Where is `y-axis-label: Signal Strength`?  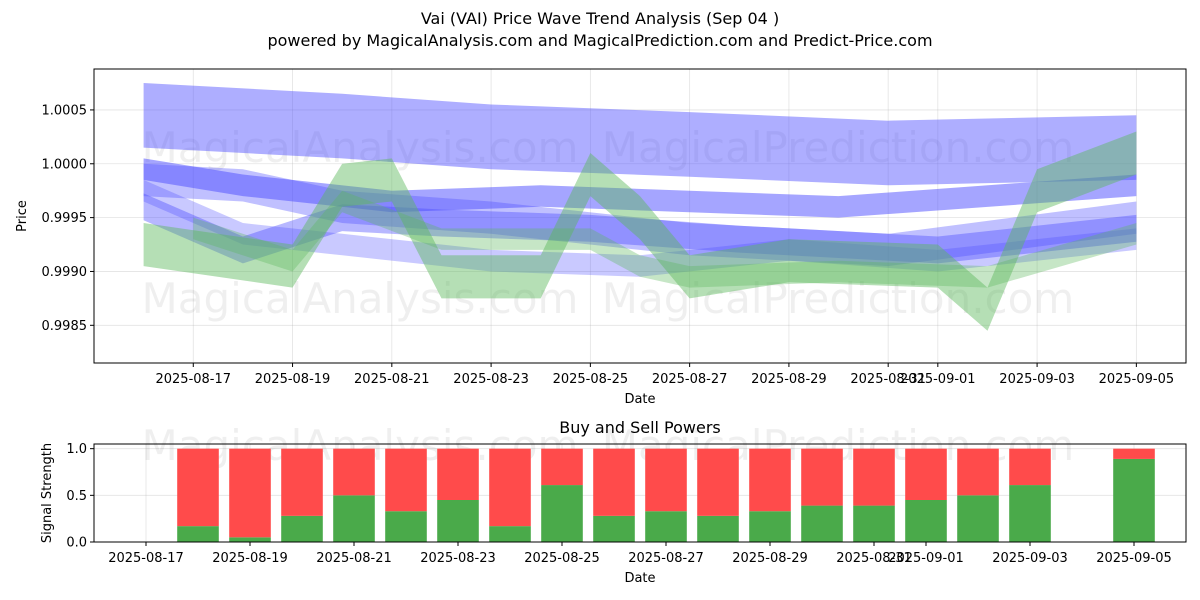 y-axis-label: Signal Strength is located at coordinates (47, 493).